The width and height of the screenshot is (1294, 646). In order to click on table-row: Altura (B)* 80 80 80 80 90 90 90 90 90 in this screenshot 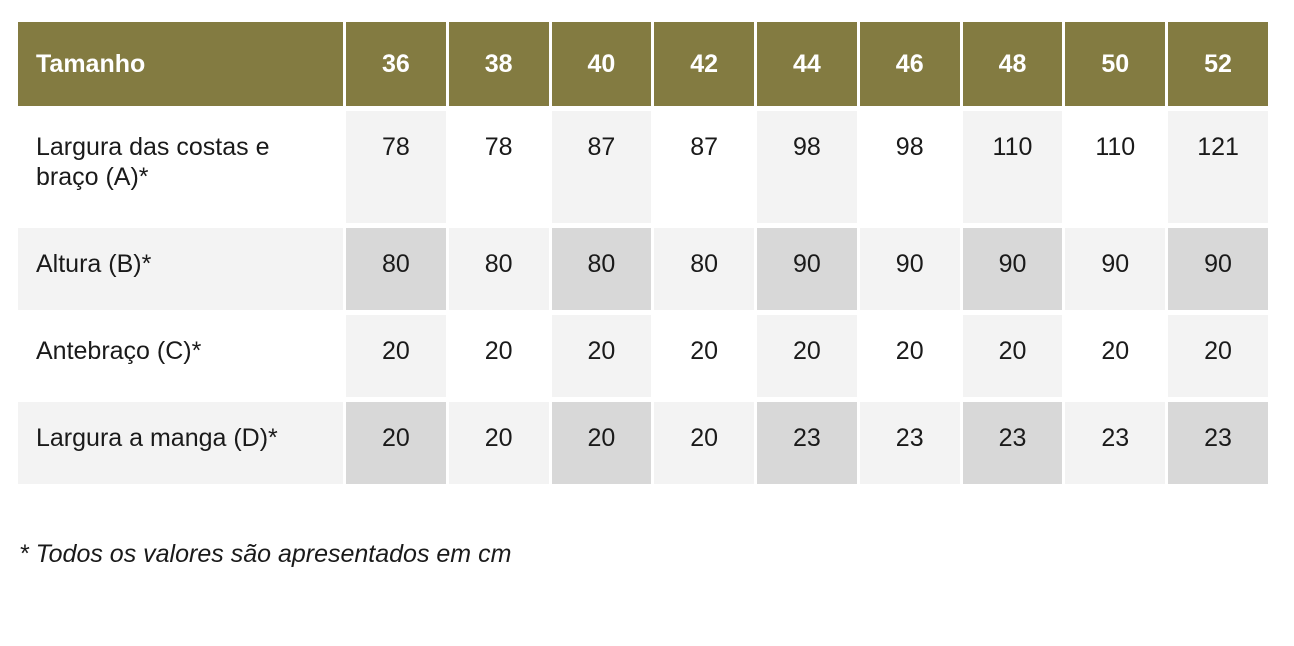, I will do `click(643, 269)`.